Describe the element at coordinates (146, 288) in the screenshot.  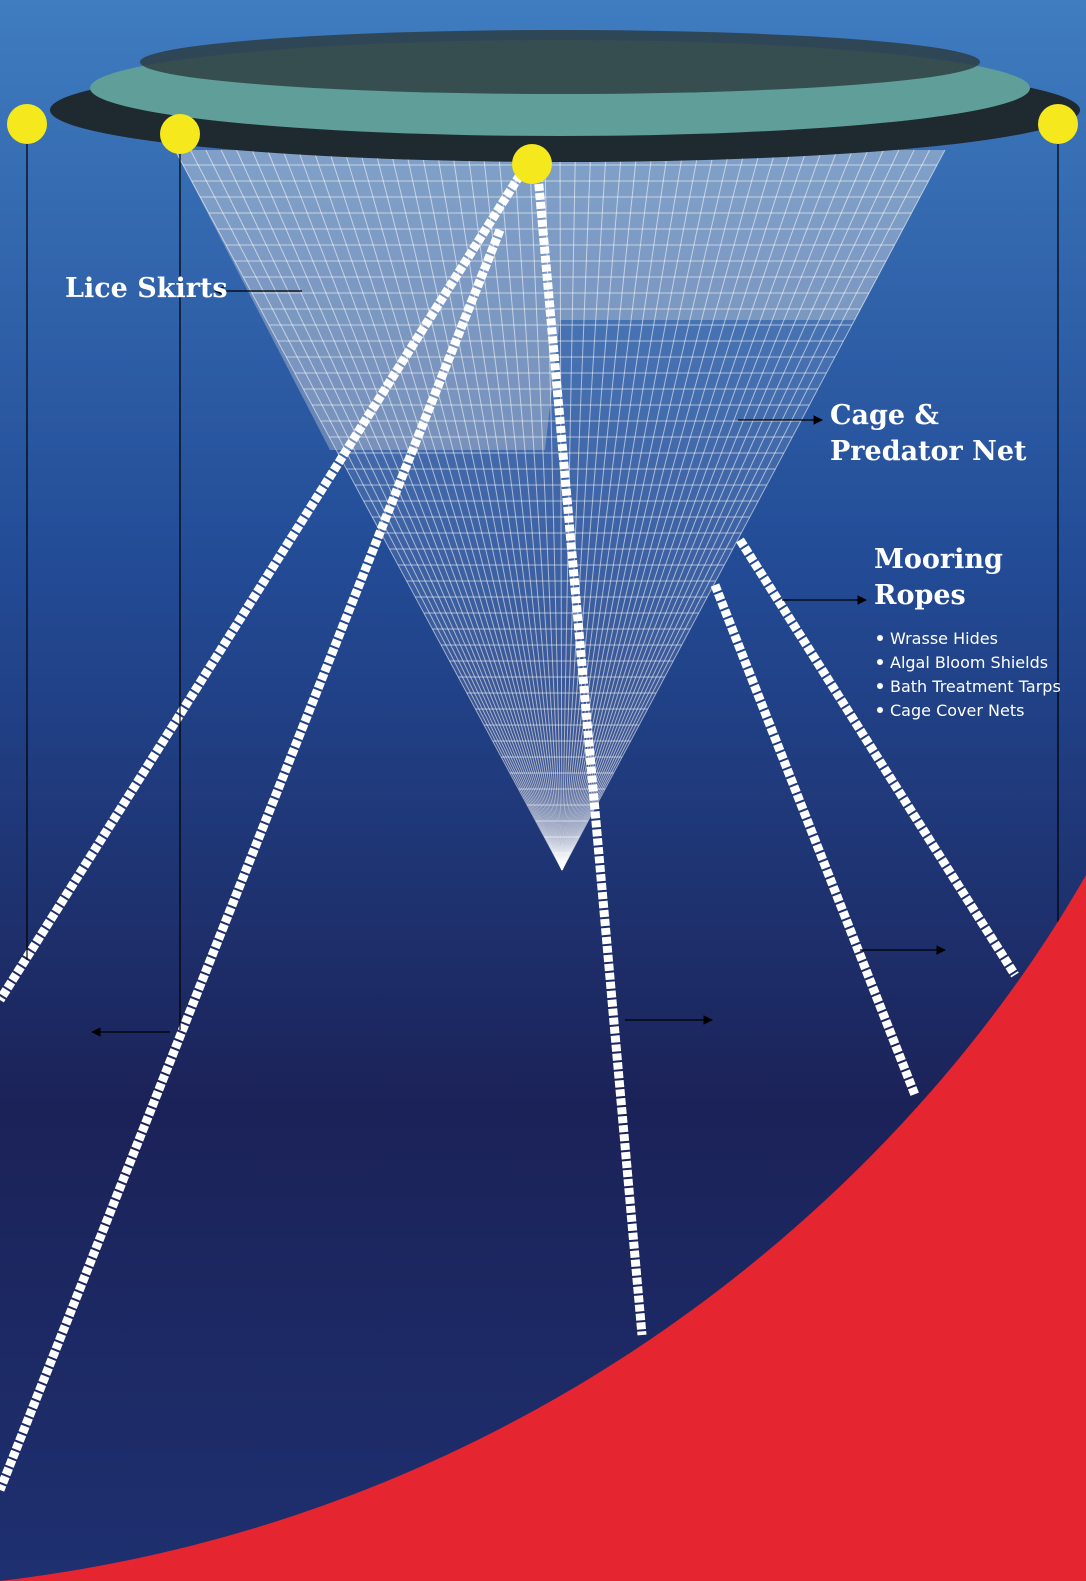
I see `label: Lice Skirts` at that location.